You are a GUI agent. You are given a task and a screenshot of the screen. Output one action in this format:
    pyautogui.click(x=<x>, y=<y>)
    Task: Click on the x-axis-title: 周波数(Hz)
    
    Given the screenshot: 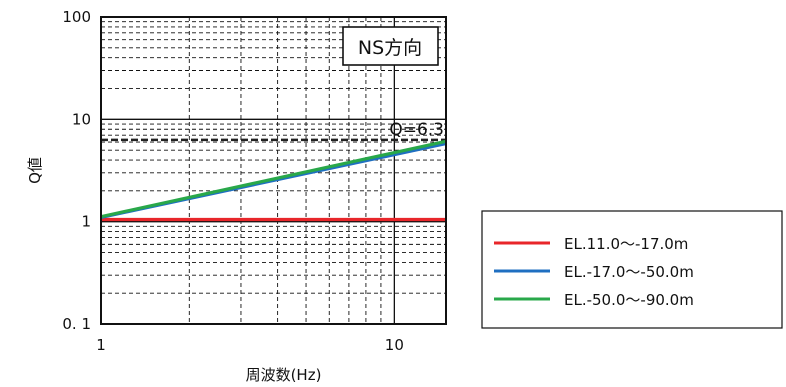 What is the action you would take?
    pyautogui.click(x=284, y=375)
    